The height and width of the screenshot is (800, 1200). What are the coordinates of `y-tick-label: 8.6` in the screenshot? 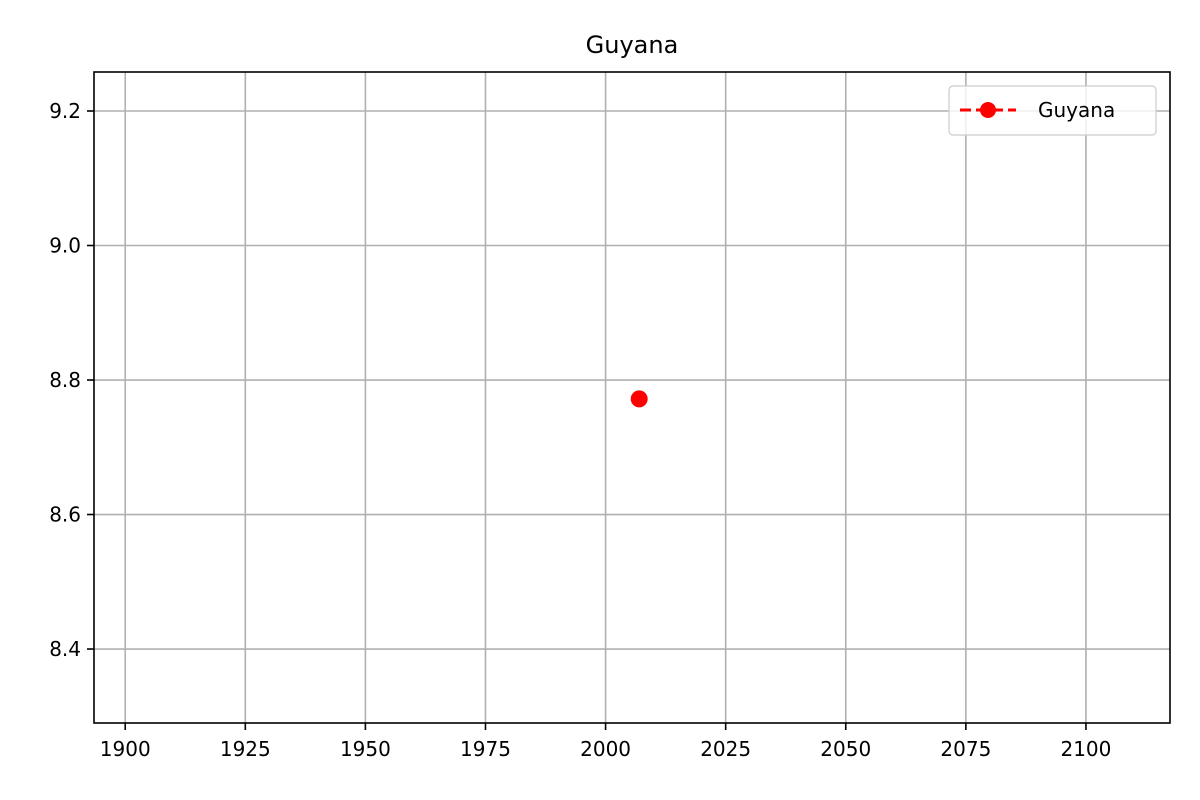 It's located at (65, 515).